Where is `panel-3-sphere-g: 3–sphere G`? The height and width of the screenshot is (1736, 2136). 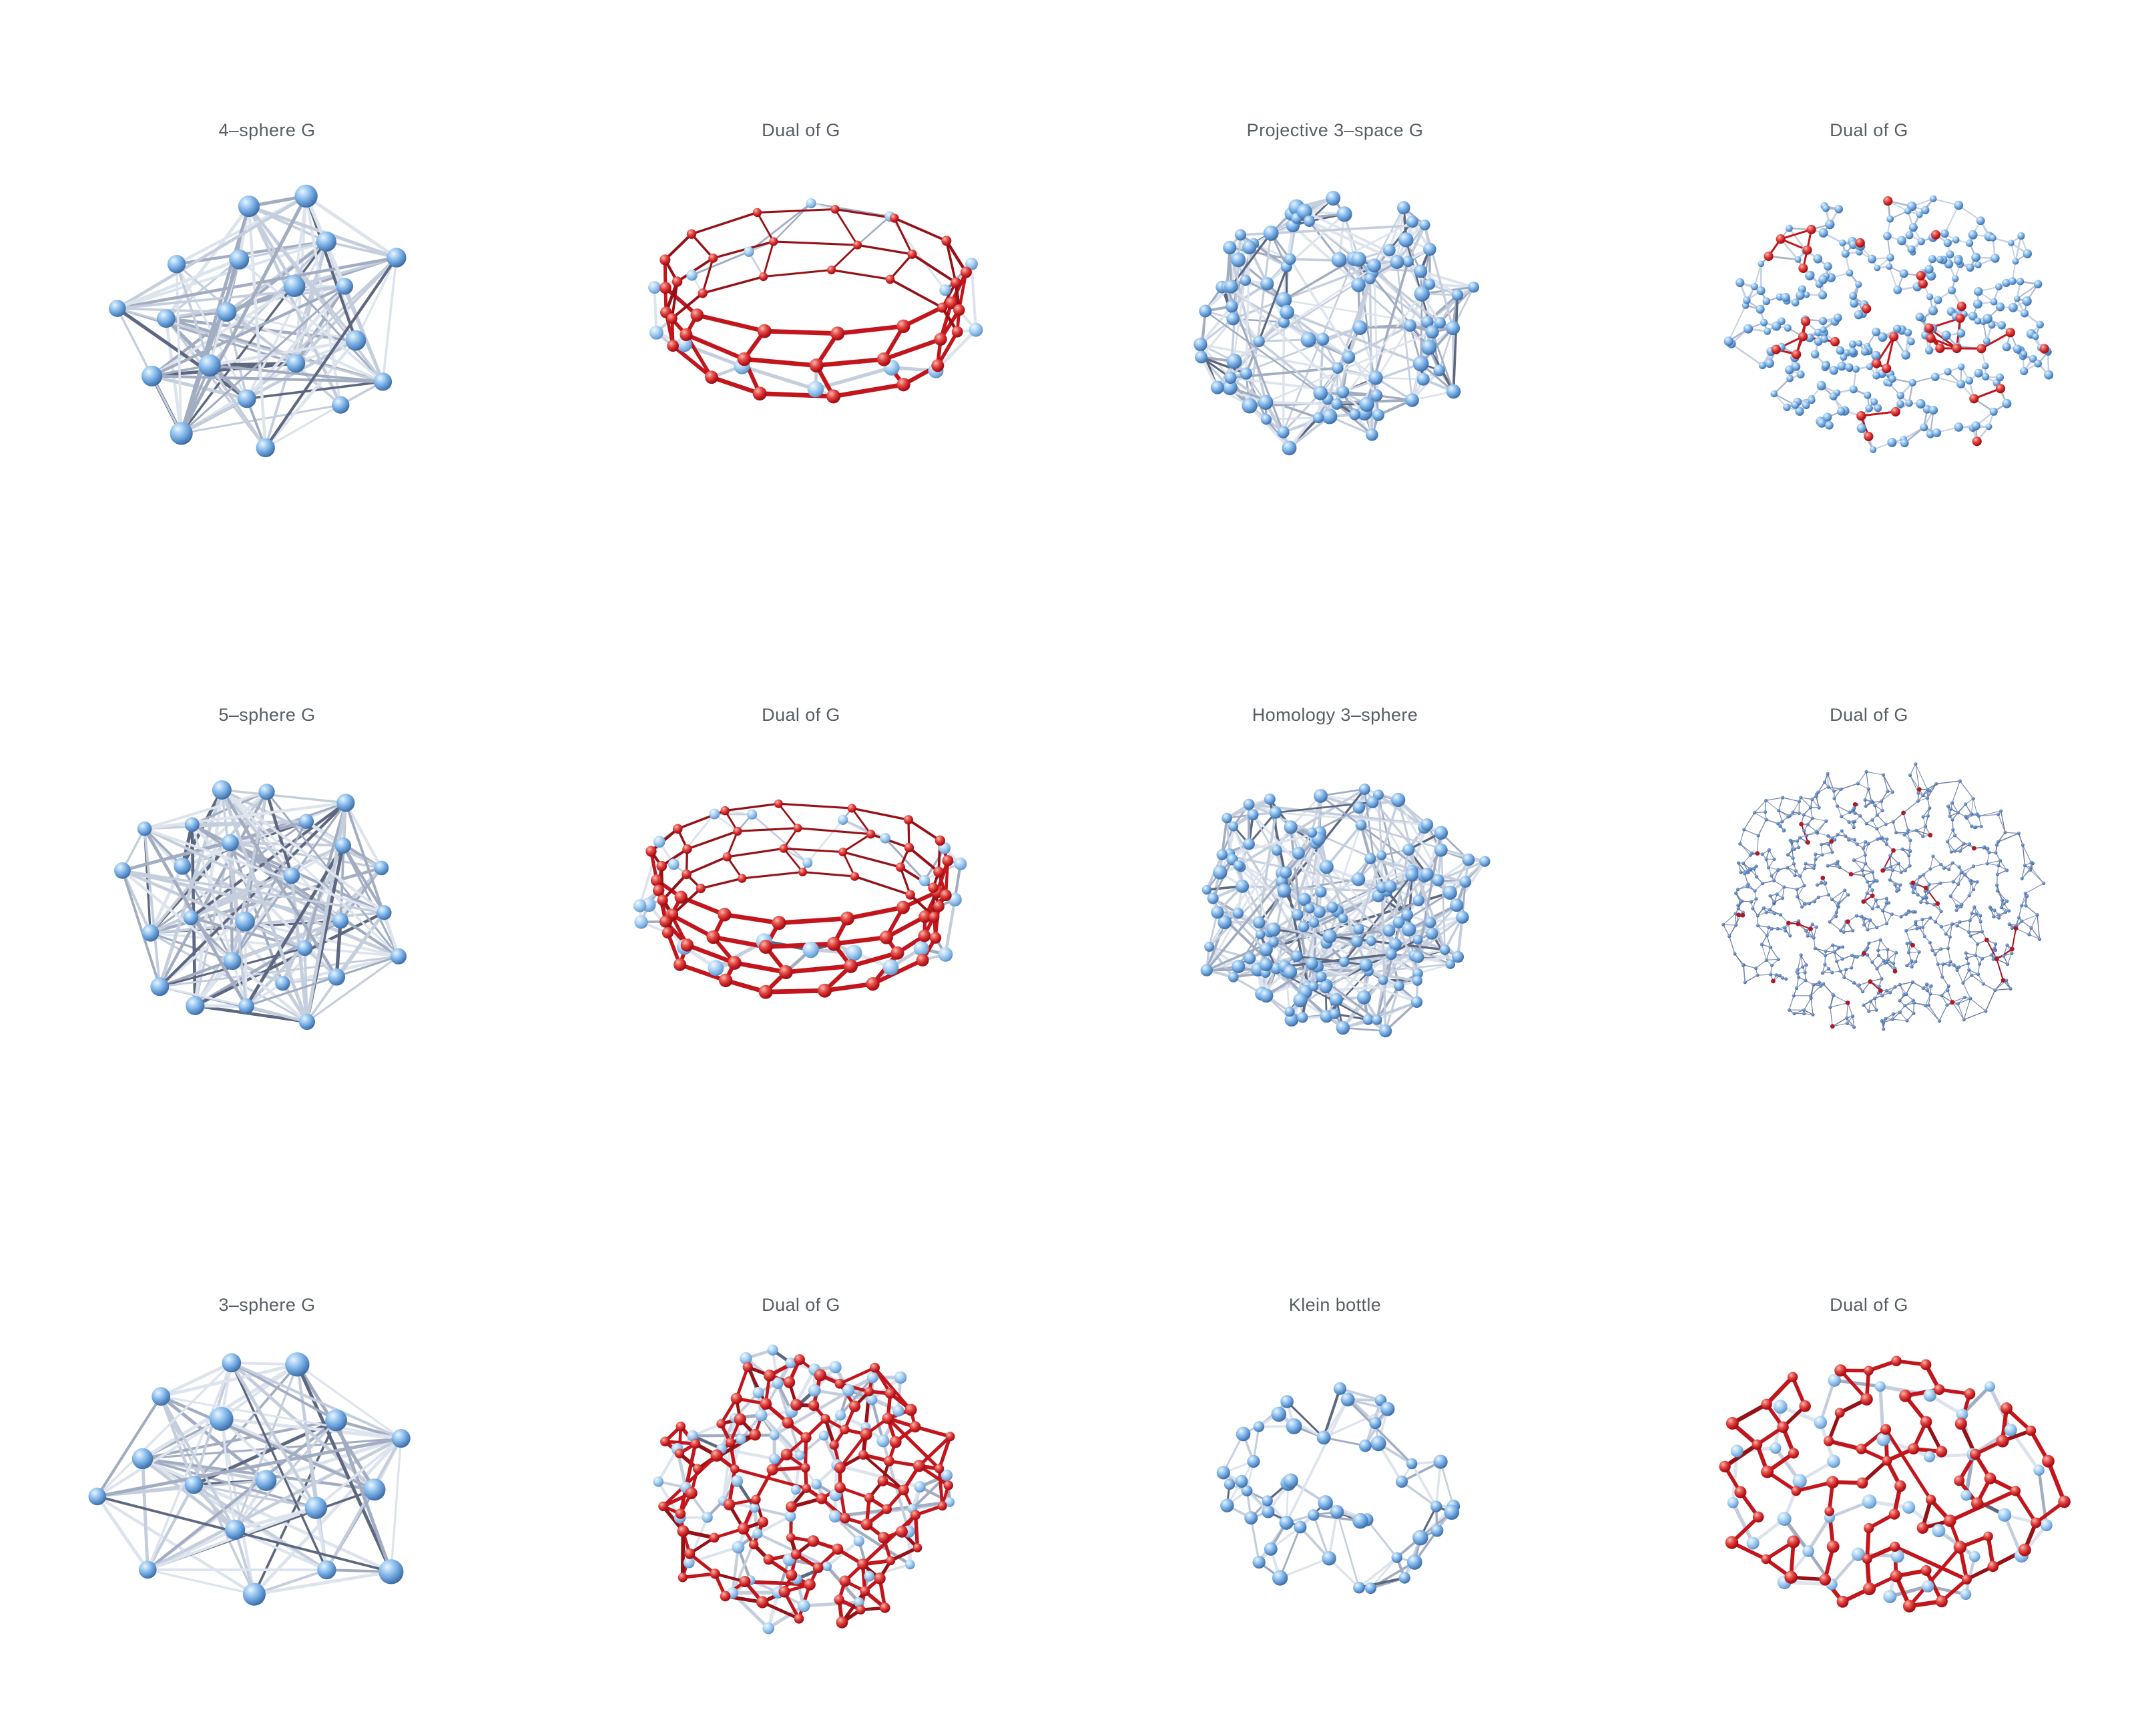
panel-3-sphere-g: 3–sphere G is located at coordinates (267, 1514).